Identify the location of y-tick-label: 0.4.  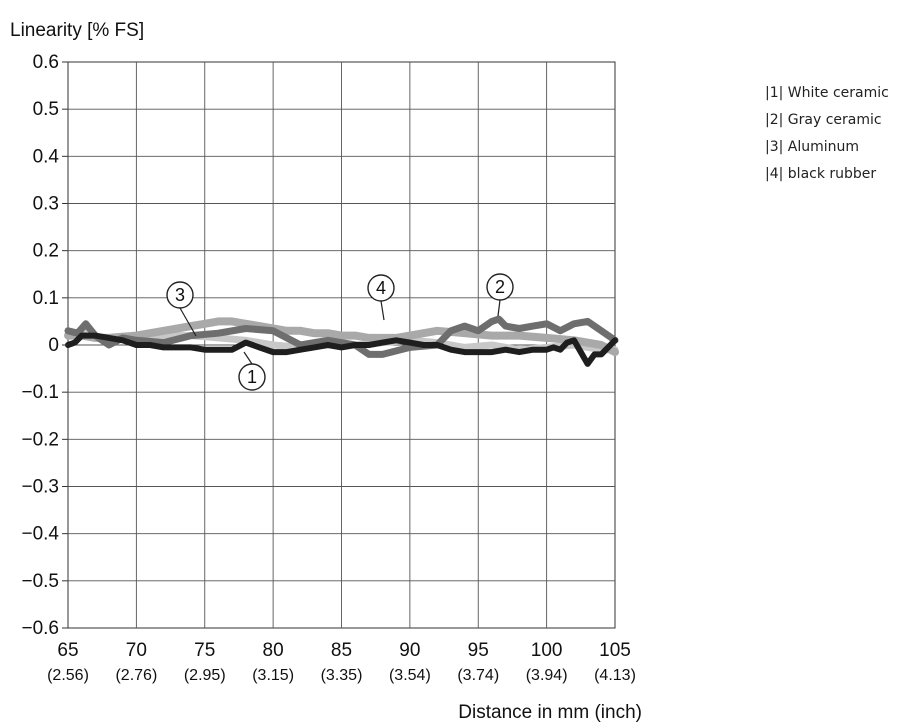
(46, 156).